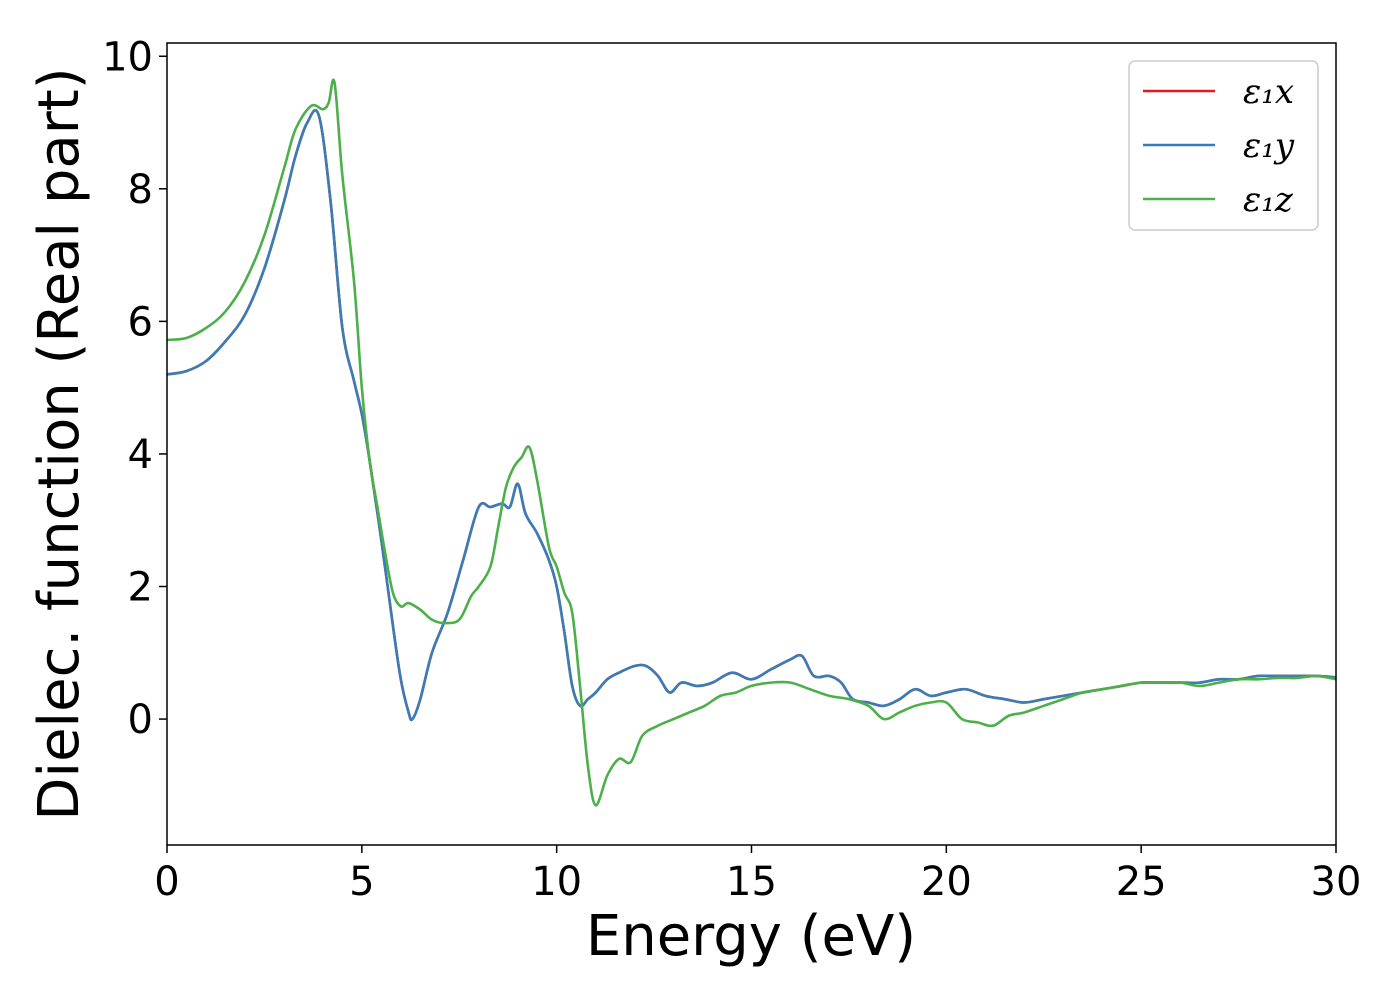 The width and height of the screenshot is (1400, 1000). What do you see at coordinates (1269, 146) in the screenshot?
I see `legend-label-2: ε₁y` at bounding box center [1269, 146].